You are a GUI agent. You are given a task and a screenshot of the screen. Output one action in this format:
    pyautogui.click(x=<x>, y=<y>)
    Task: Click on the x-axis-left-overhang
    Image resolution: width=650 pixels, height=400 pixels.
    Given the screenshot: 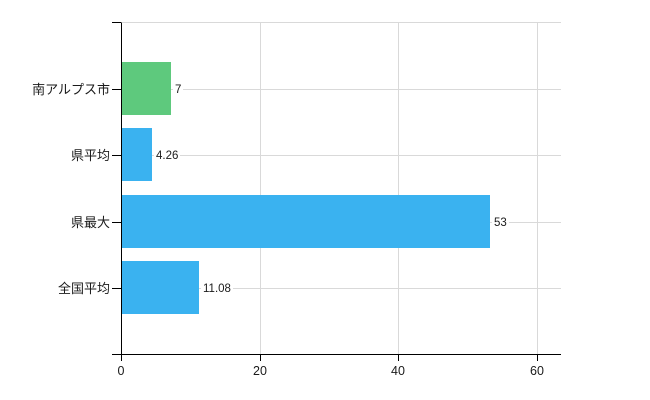 What is the action you would take?
    pyautogui.click(x=116, y=354)
    